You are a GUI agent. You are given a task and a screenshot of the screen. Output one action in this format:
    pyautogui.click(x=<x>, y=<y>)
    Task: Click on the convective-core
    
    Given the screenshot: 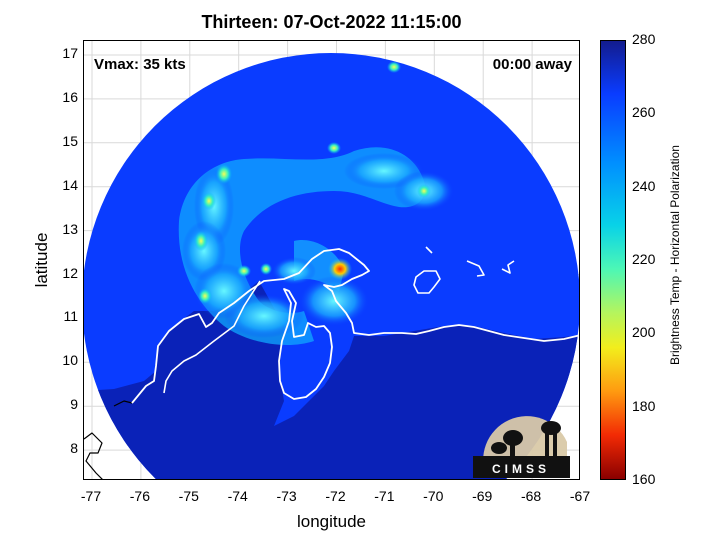 What is the action you would take?
    pyautogui.click(x=340, y=269)
    